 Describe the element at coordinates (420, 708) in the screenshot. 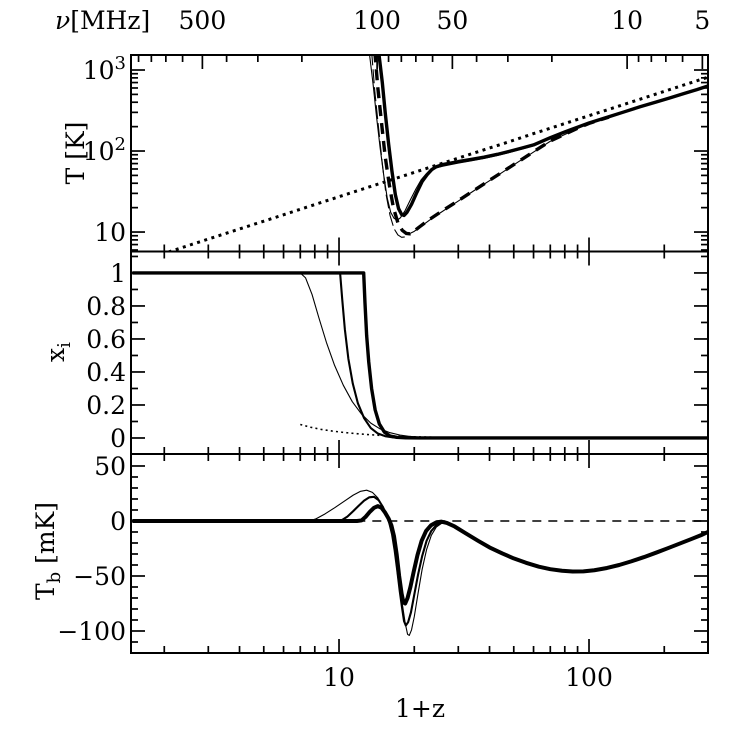

I see `x-axis-label: 1+z` at that location.